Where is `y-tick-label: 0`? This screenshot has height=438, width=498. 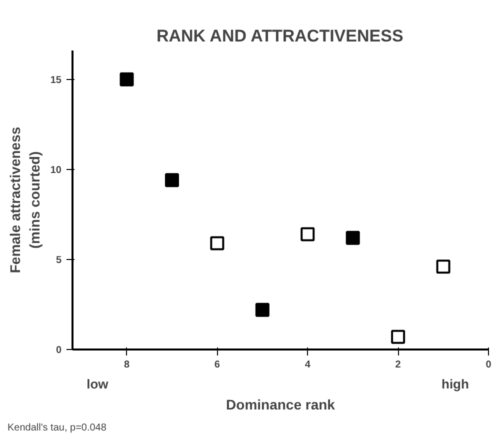
y-tick-label: 0 is located at coordinates (59, 350).